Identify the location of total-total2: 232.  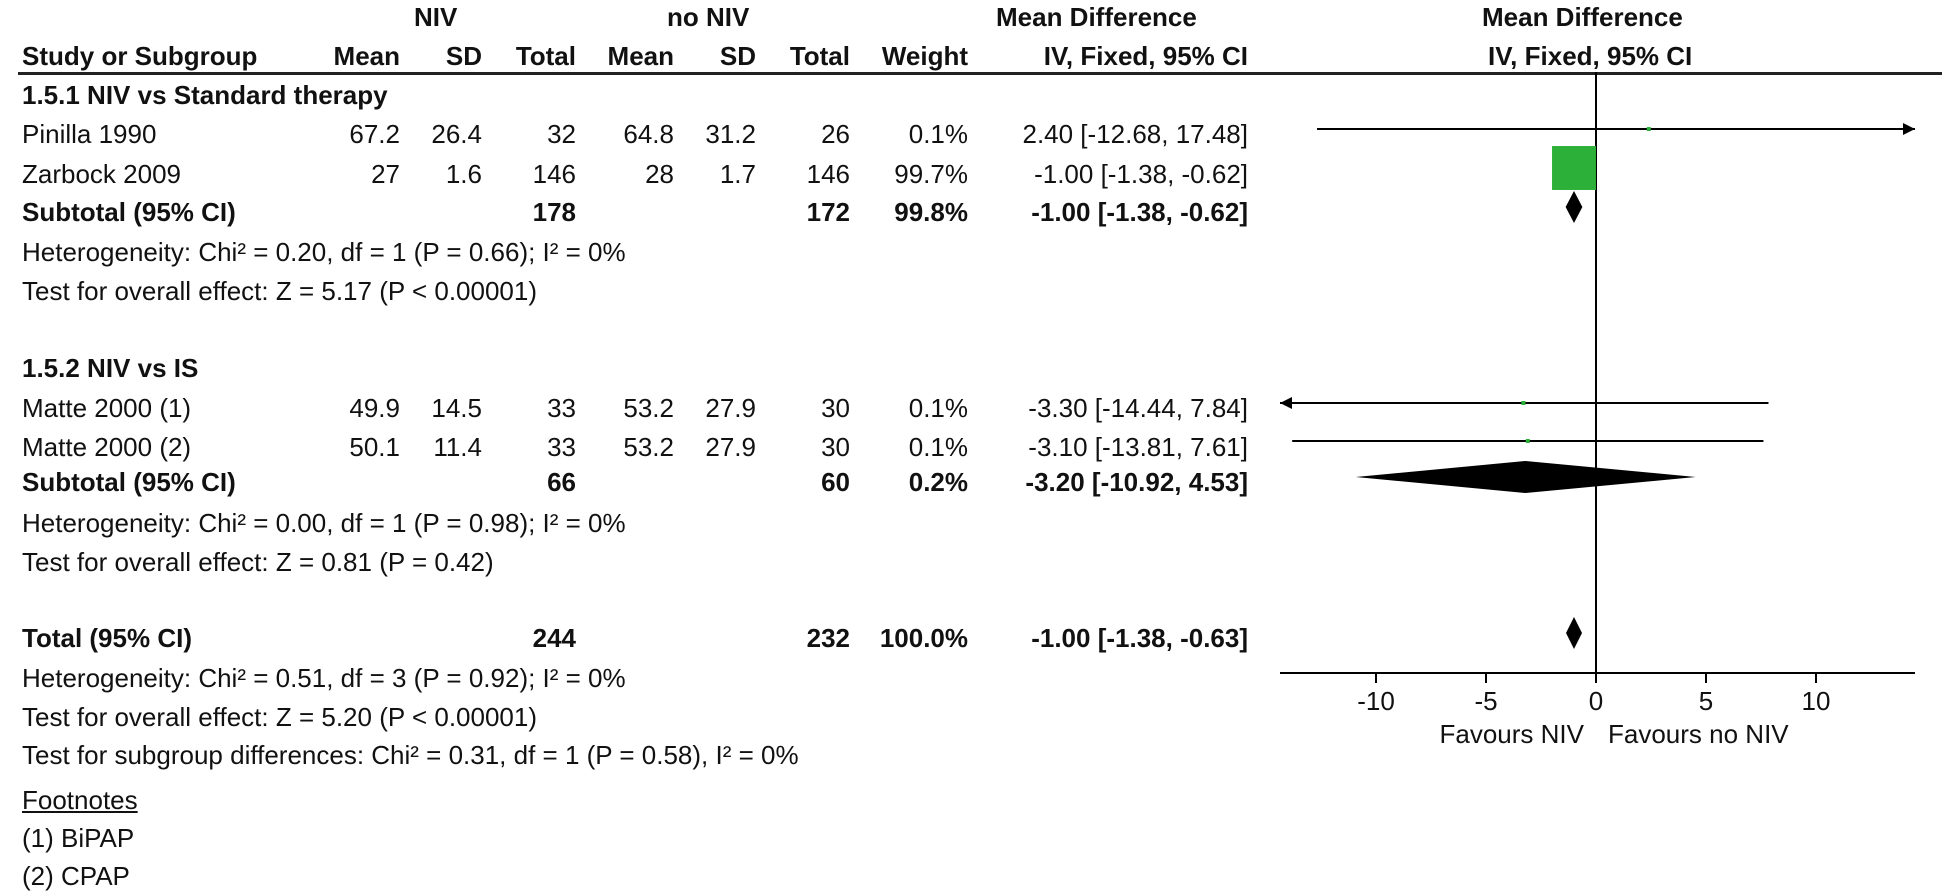
(828, 638).